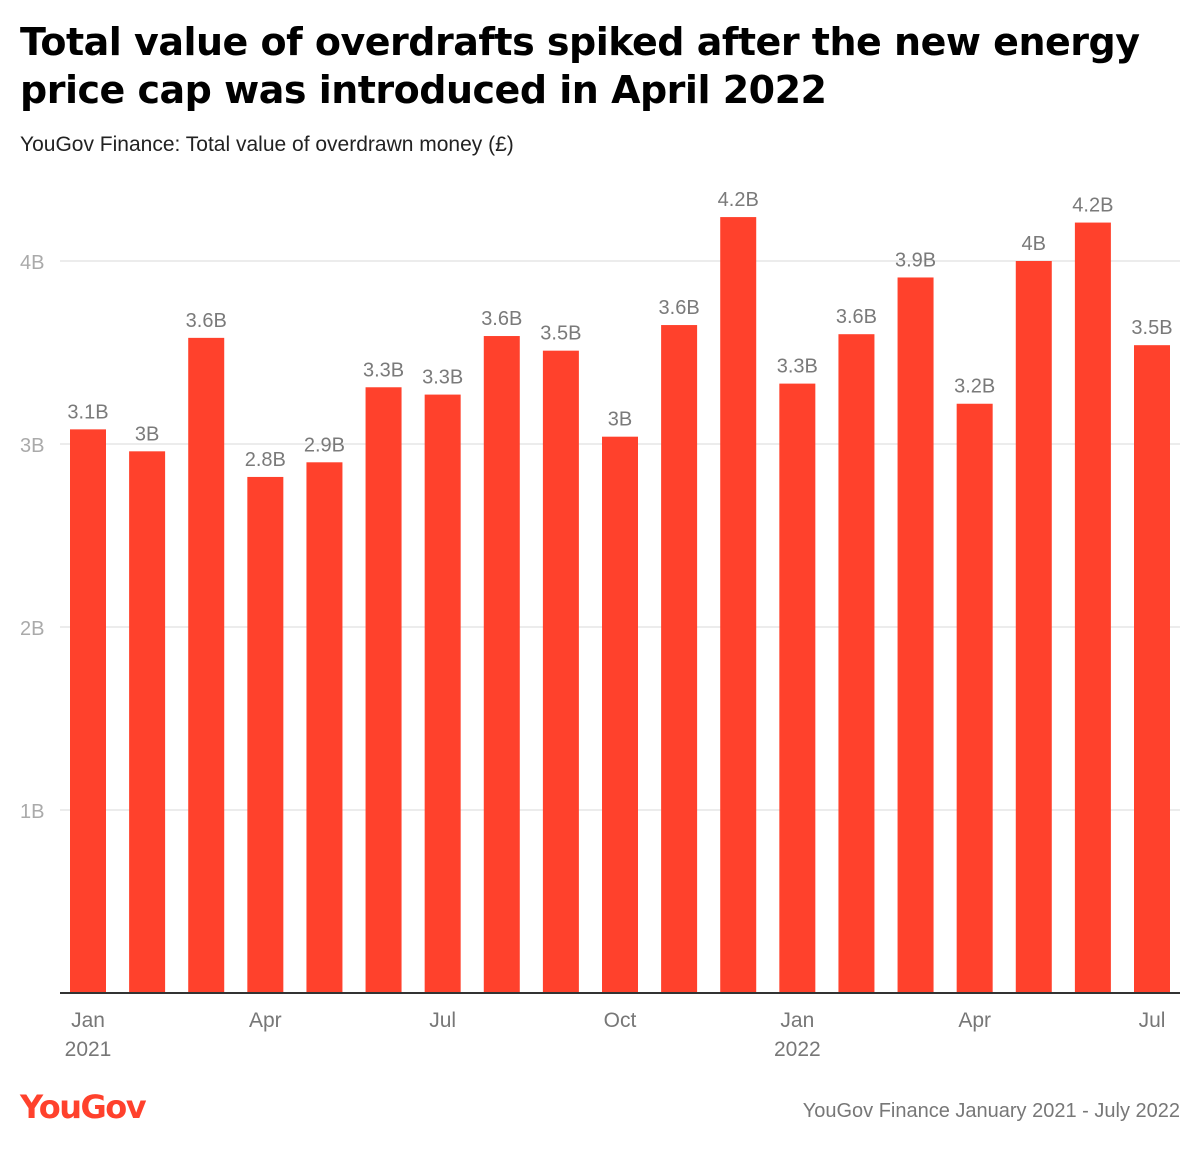 The width and height of the screenshot is (1200, 1151). What do you see at coordinates (87, 412) in the screenshot?
I see `data-label: 3.1B` at bounding box center [87, 412].